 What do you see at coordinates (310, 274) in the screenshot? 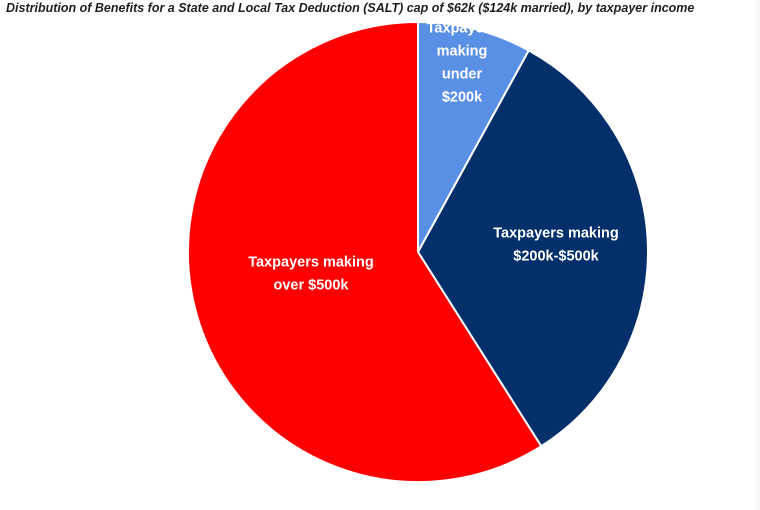
I see `label-over-500k: Taxpayers making over $500k` at bounding box center [310, 274].